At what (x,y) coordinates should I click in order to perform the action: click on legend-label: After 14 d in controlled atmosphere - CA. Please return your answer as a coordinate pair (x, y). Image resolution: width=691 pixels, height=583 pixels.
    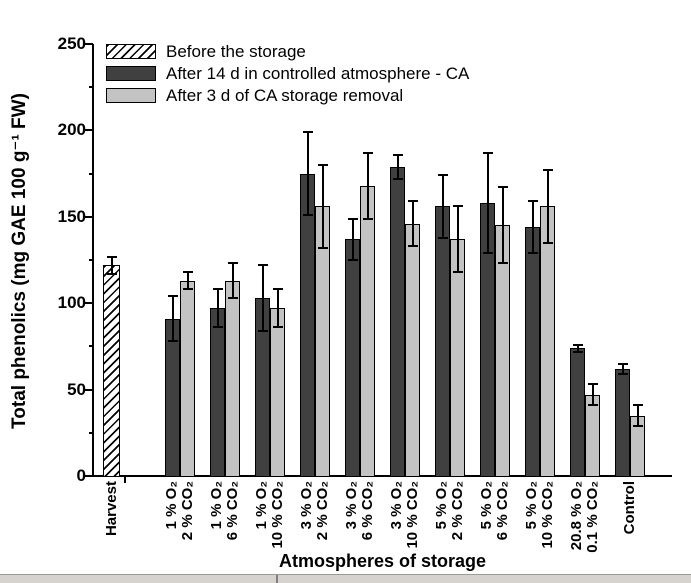
    Looking at the image, I should click on (318, 73).